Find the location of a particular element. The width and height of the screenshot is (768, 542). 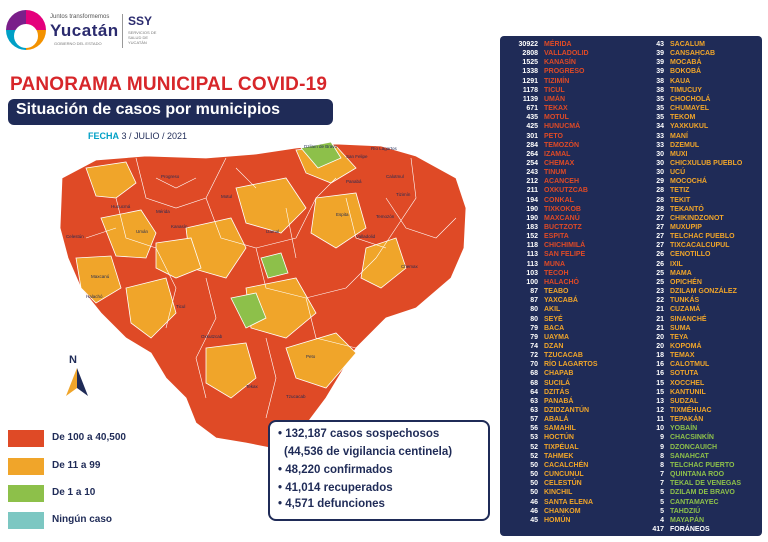

municipality-row: 87 TEABO is located at coordinates (568, 291).